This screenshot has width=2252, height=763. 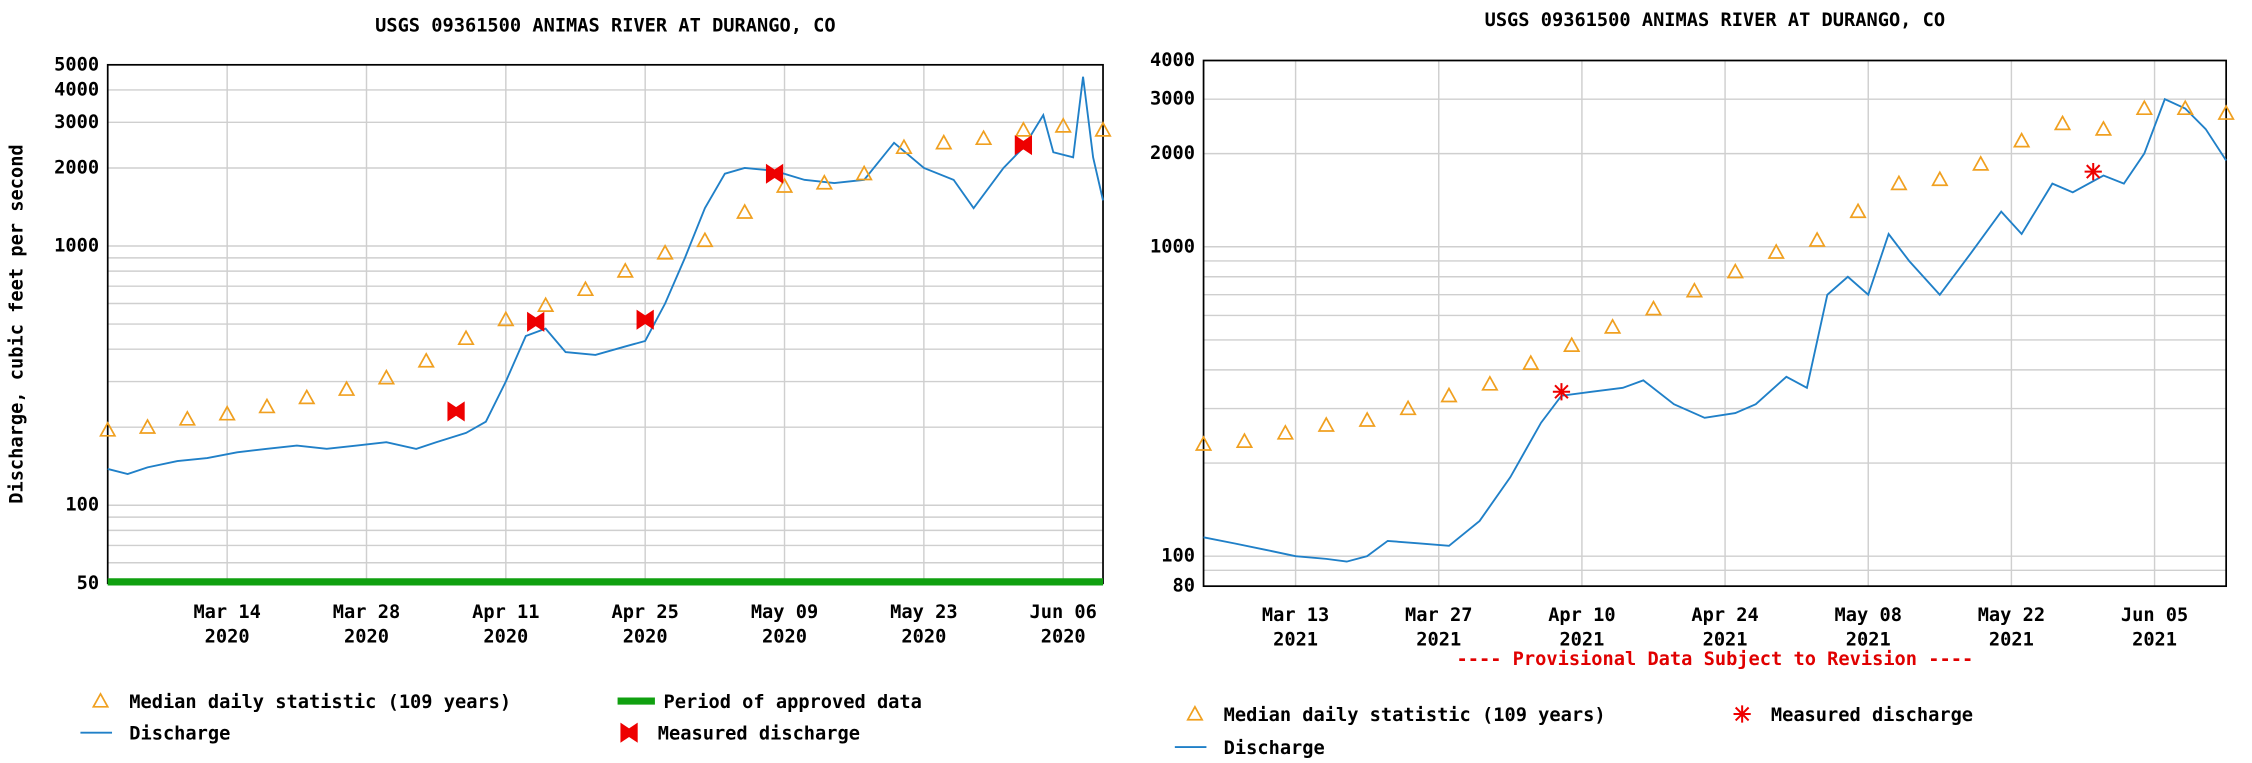 I want to click on x-tick-label: Jun 06 2020, so click(x=1063, y=624).